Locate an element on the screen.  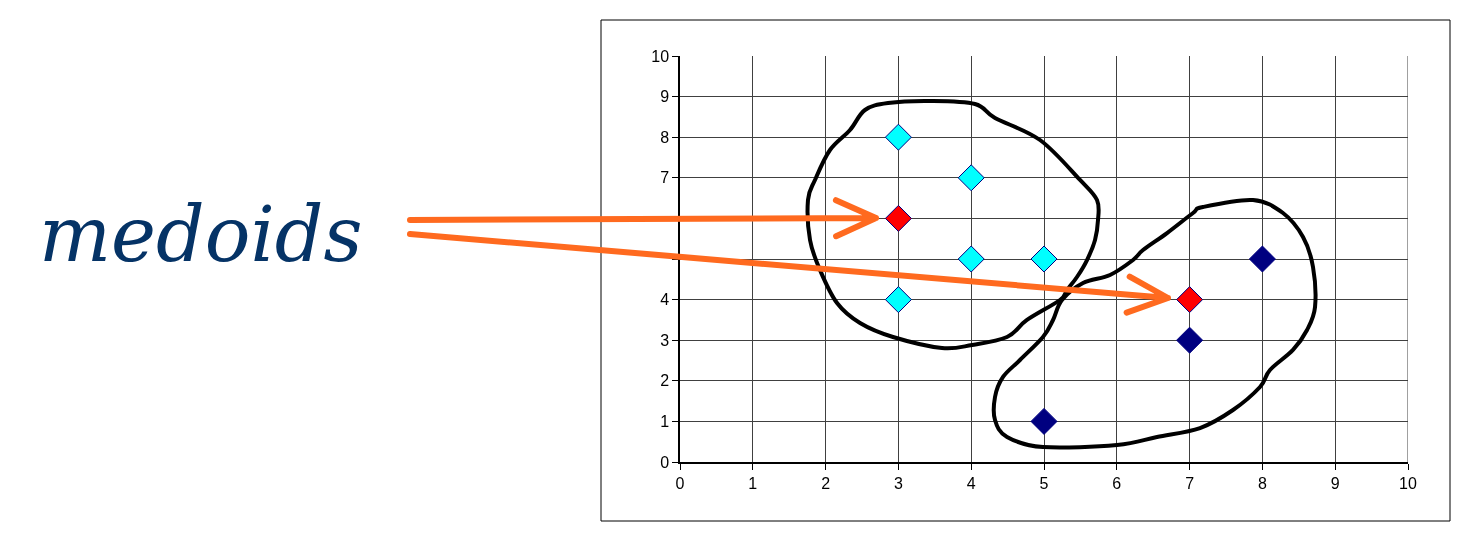
y-tick-label: 10 is located at coordinates (660, 56).